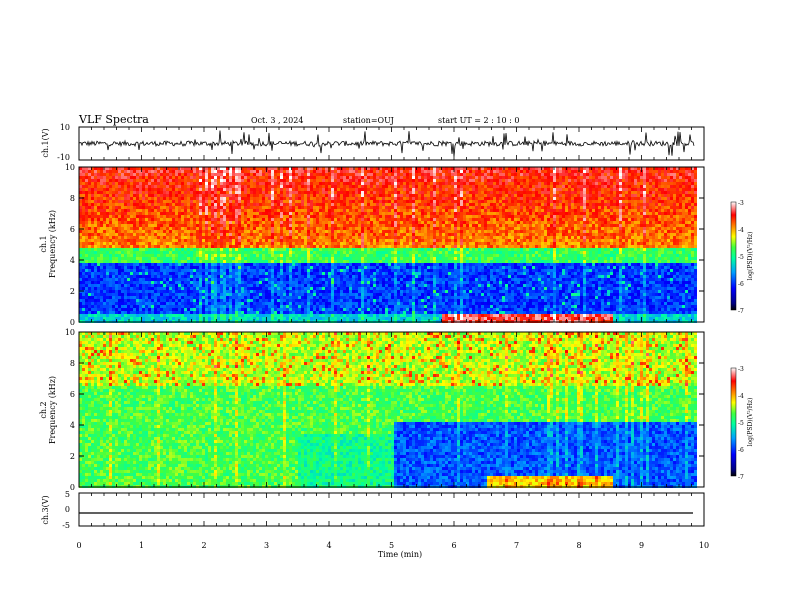  What do you see at coordinates (741, 477) in the screenshot?
I see `cb2-tick-4: -7` at bounding box center [741, 477].